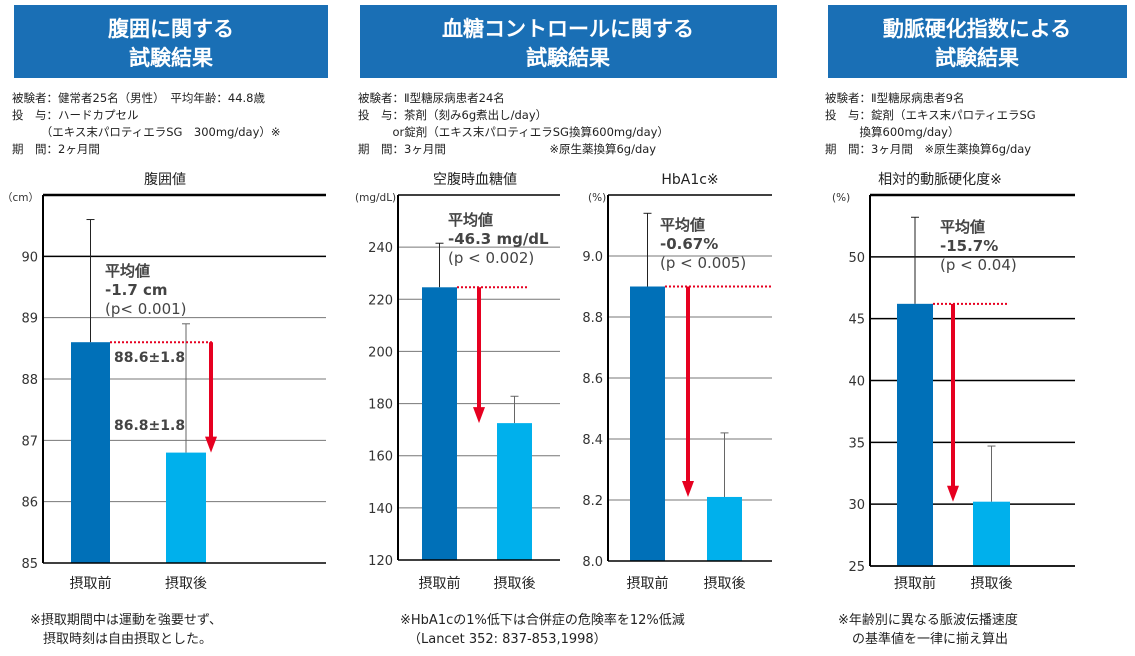 This screenshot has width=1135, height=656. What do you see at coordinates (513, 132) in the screenshot?
I see `info-line: or錠剤（エキス末パロティエラSG換算600mg/day）` at bounding box center [513, 132].